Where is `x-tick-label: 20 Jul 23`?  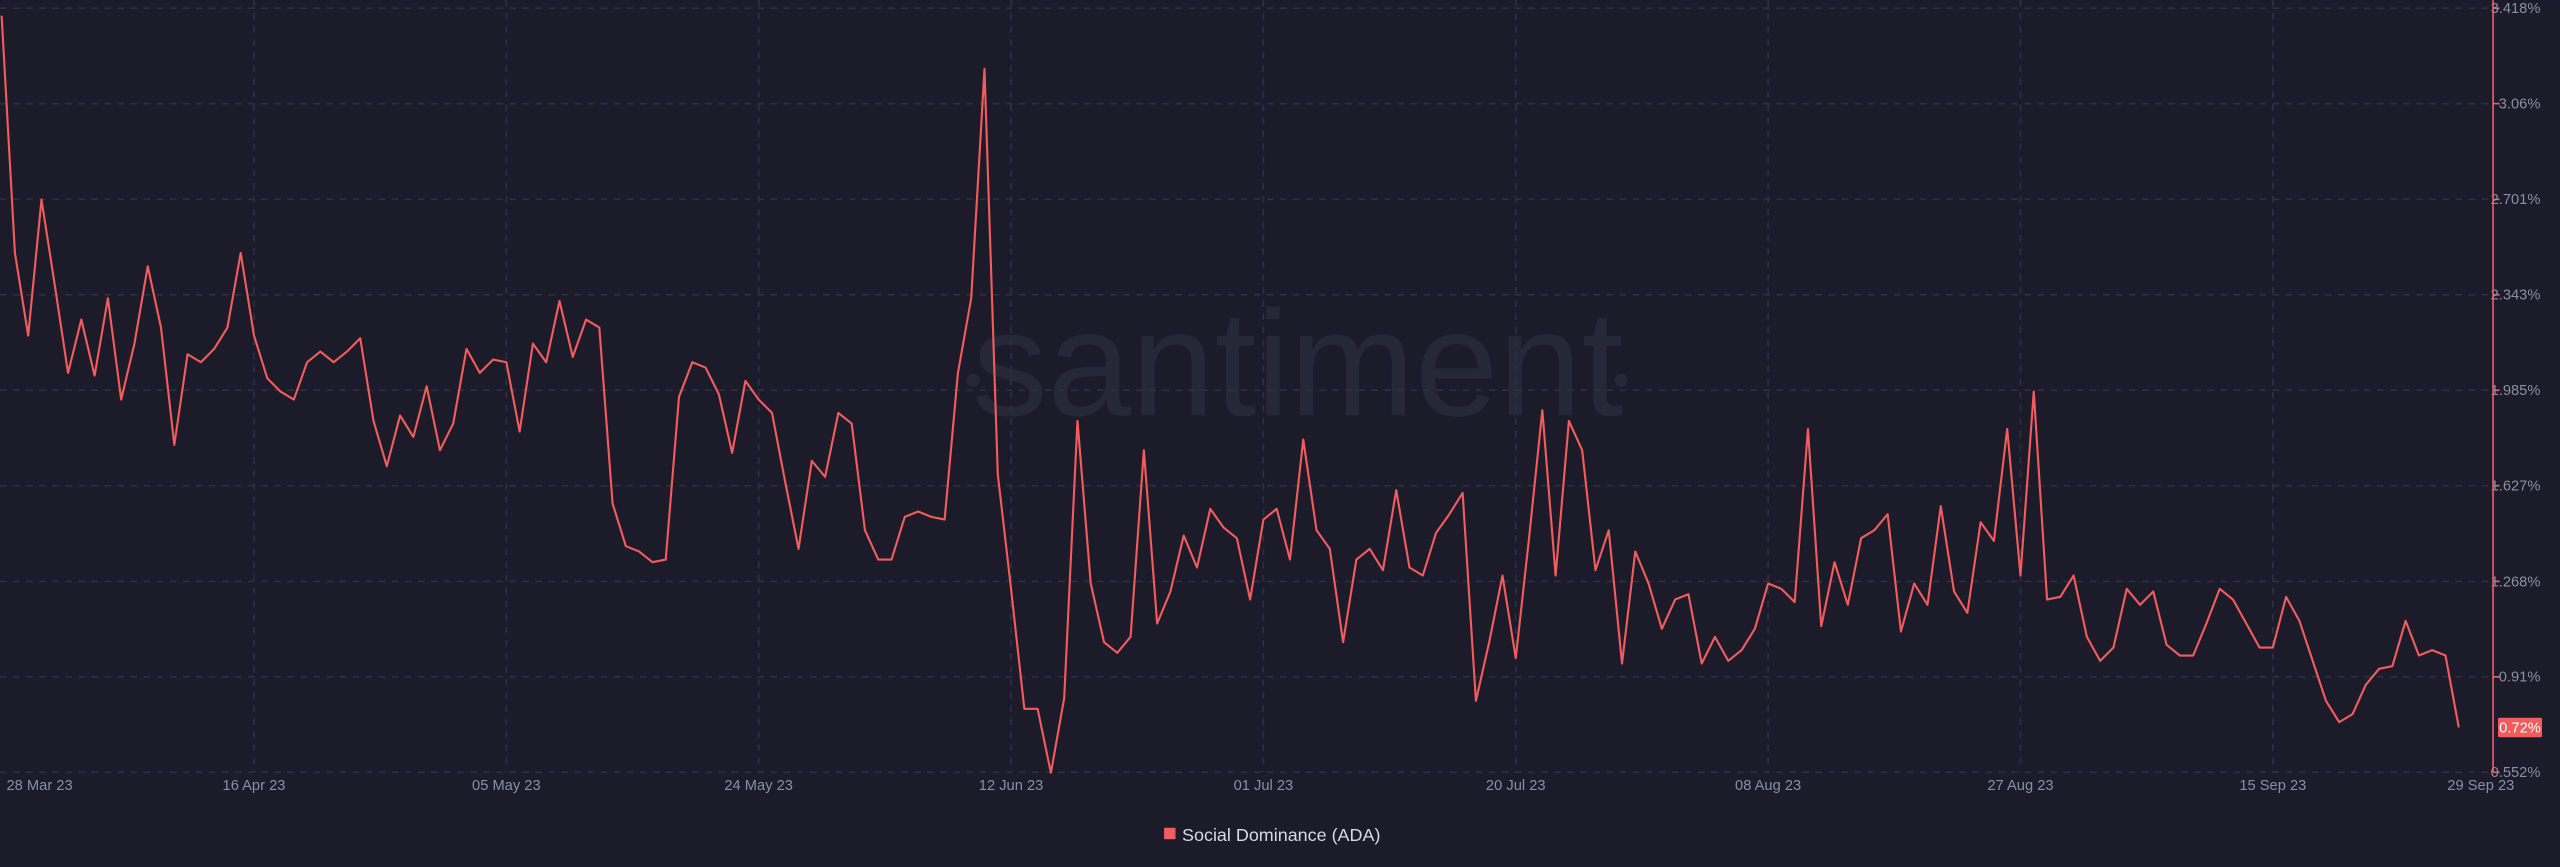
x-tick-label: 20 Jul 23 is located at coordinates (1516, 786).